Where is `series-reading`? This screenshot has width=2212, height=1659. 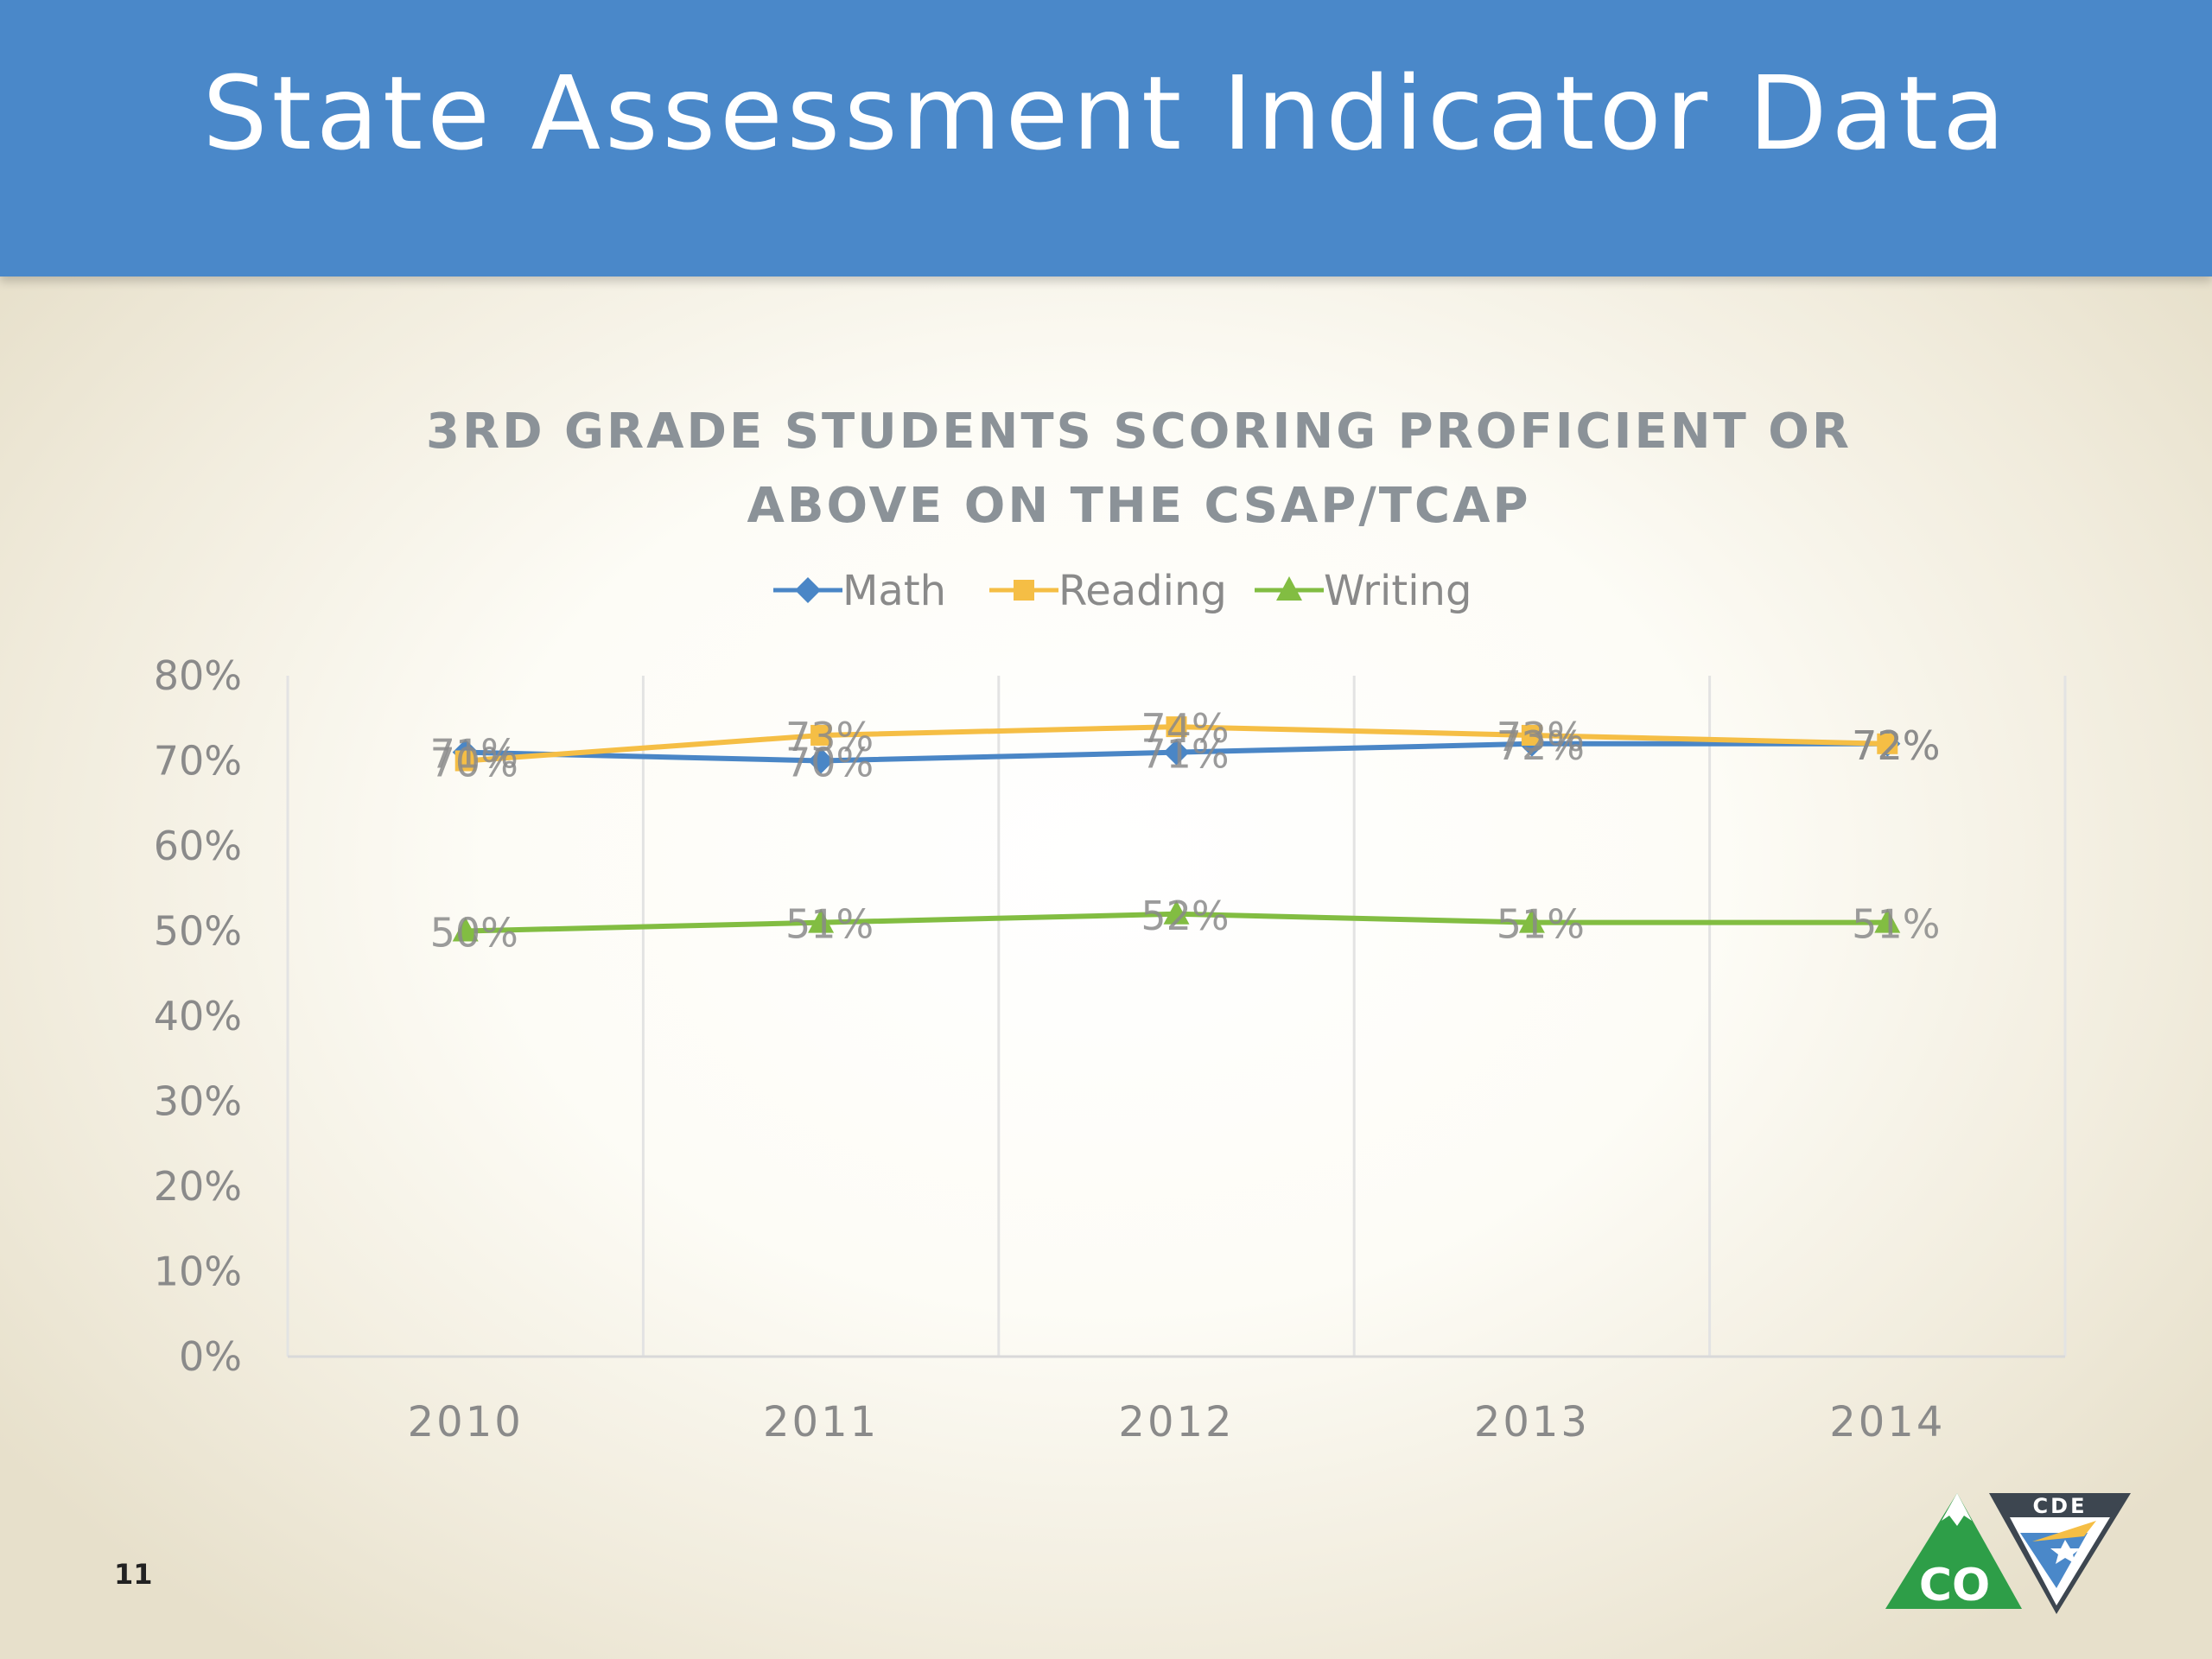
series-reading is located at coordinates (1176, 744).